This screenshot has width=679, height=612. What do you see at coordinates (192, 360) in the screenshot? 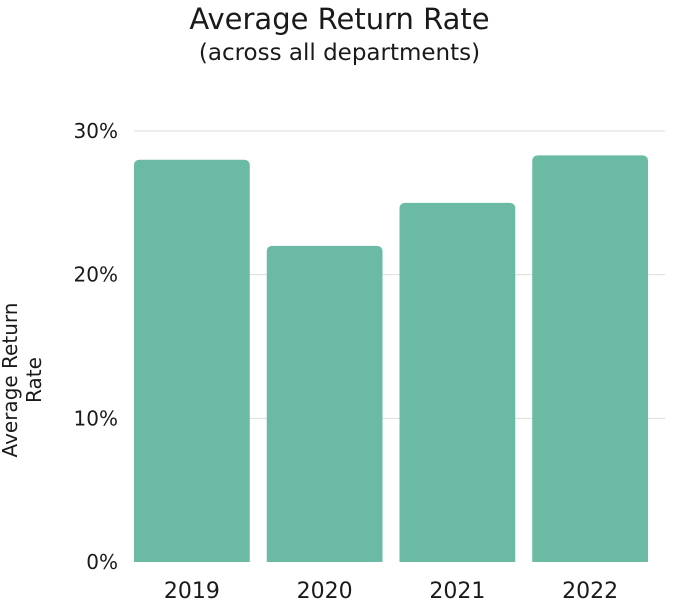
I see `bar-2019` at bounding box center [192, 360].